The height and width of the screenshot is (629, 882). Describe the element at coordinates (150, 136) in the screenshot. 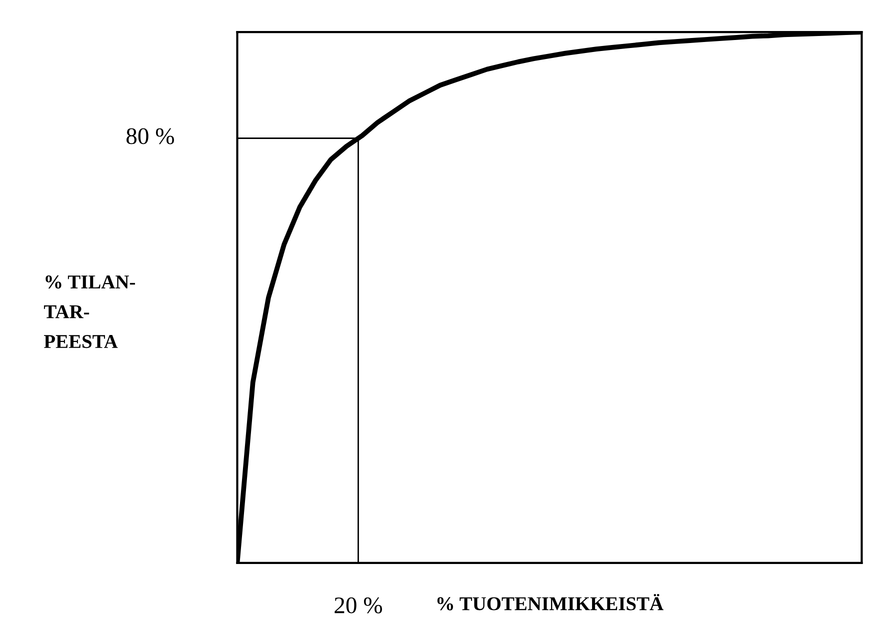

I see `ref-line-label: 80 %` at that location.